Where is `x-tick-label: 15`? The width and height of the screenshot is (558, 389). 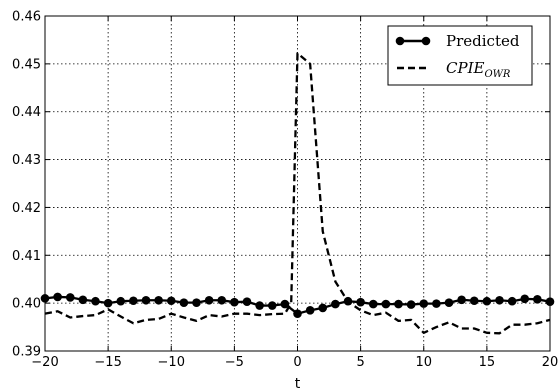 x-tick-label: 15 is located at coordinates (487, 362).